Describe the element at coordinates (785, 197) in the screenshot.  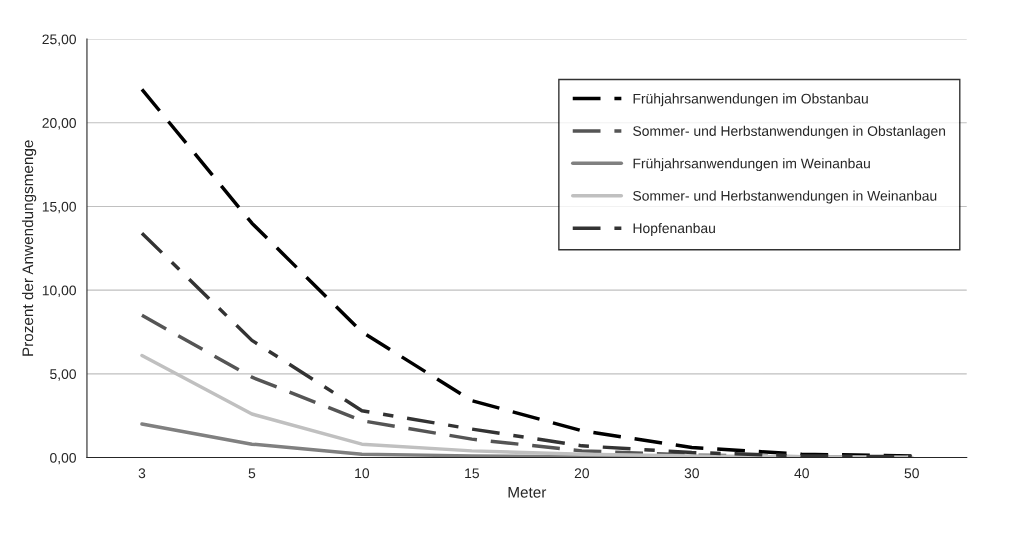
I see `legend-label: Sommer- und Herbstanwendungen in Weinanbau` at that location.